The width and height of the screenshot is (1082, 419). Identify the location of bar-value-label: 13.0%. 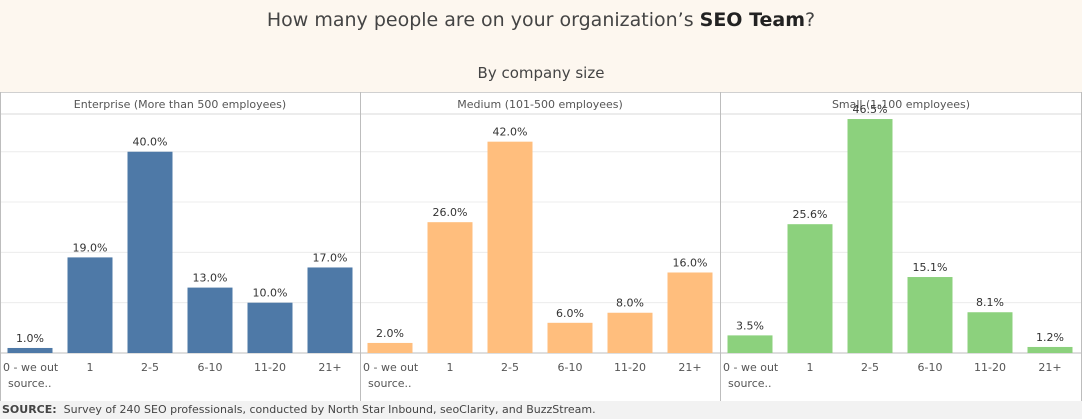
(210, 278).